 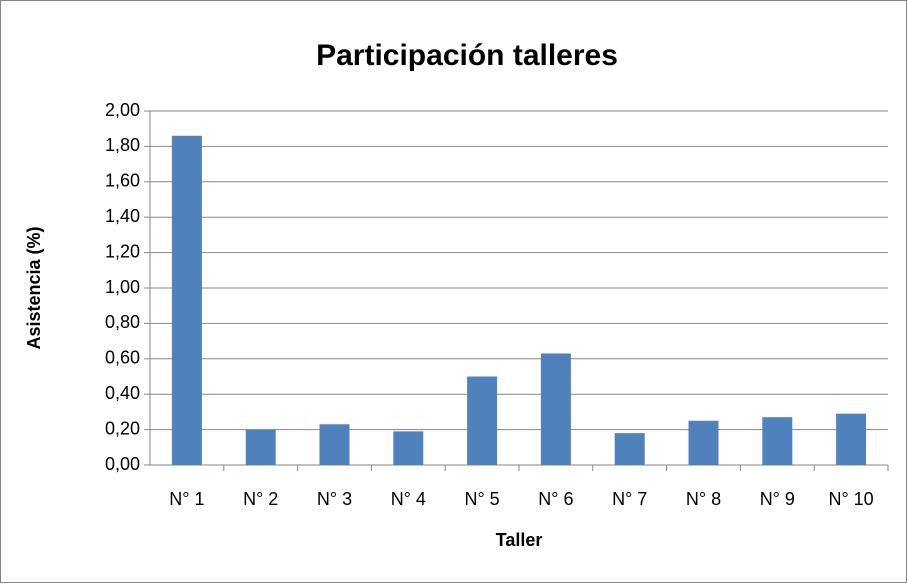 What do you see at coordinates (850, 499) in the screenshot?
I see `x-tick-label: N° 10` at bounding box center [850, 499].